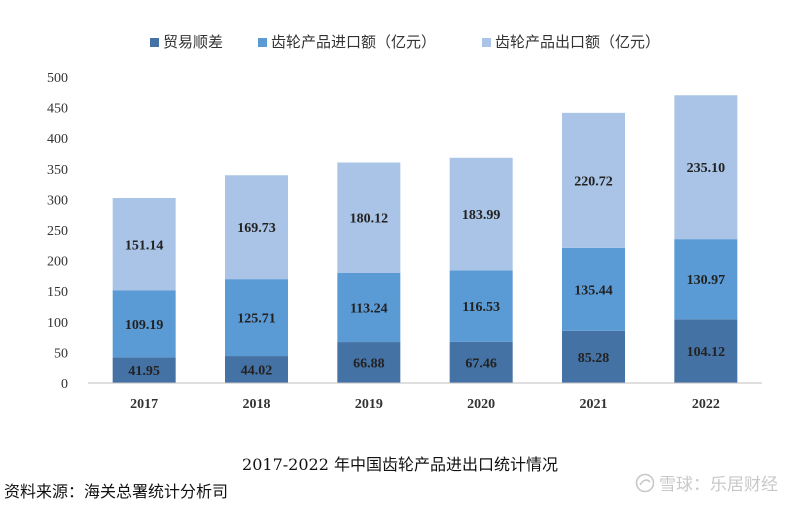  I want to click on data-label: 67.46, so click(481, 363).